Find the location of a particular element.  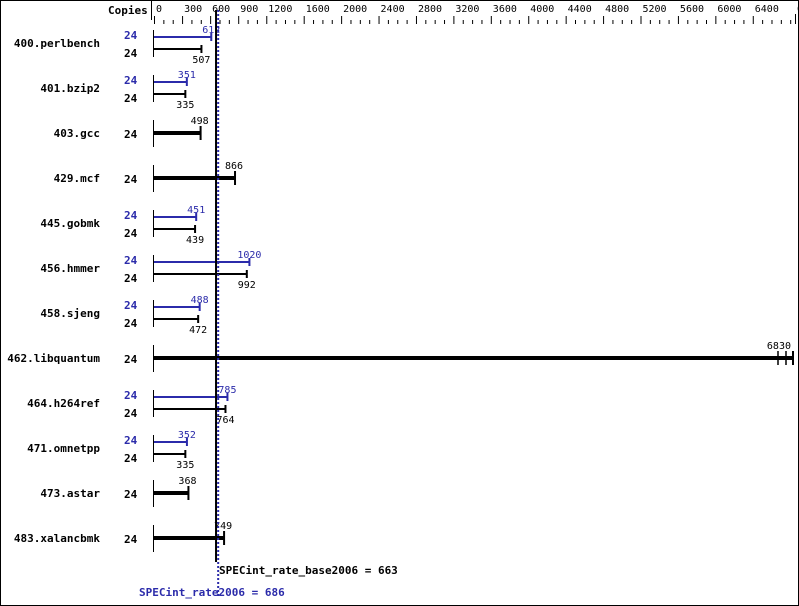

base-value: 992 is located at coordinates (247, 285).